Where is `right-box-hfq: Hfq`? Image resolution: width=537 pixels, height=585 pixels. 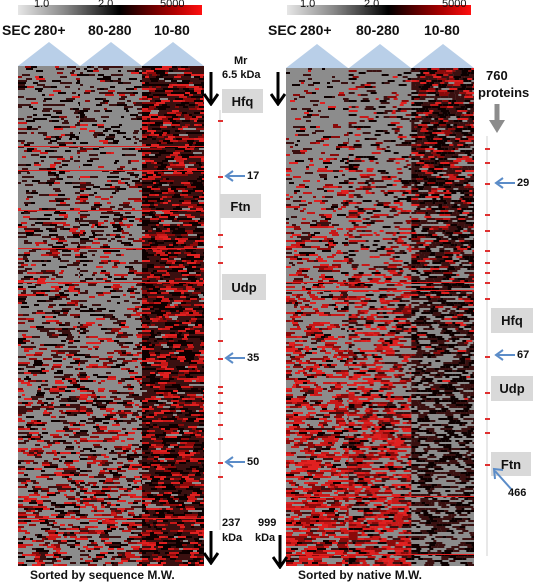
right-box-hfq: Hfq is located at coordinates (512, 320).